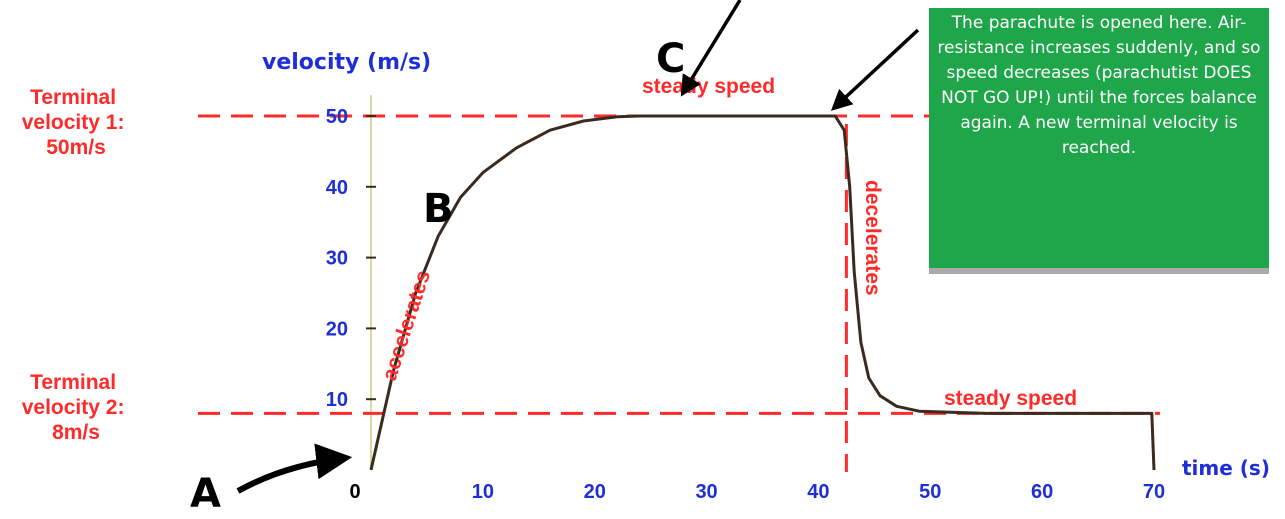 The image size is (1285, 519). Describe the element at coordinates (757, 492) in the screenshot. I see `x-tick-group: 0 10 20 30 40 50 60 70` at that location.